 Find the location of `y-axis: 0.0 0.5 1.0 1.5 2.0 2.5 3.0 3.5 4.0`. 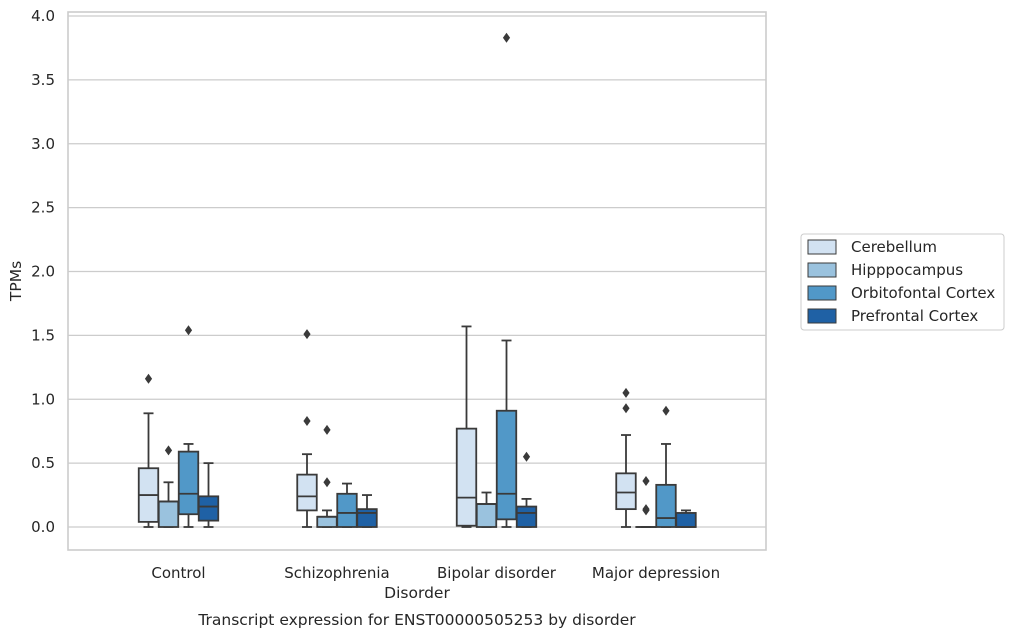

y-axis: 0.0 0.5 1.0 1.5 2.0 2.5 3.0 3.5 4.0 is located at coordinates (43, 271).